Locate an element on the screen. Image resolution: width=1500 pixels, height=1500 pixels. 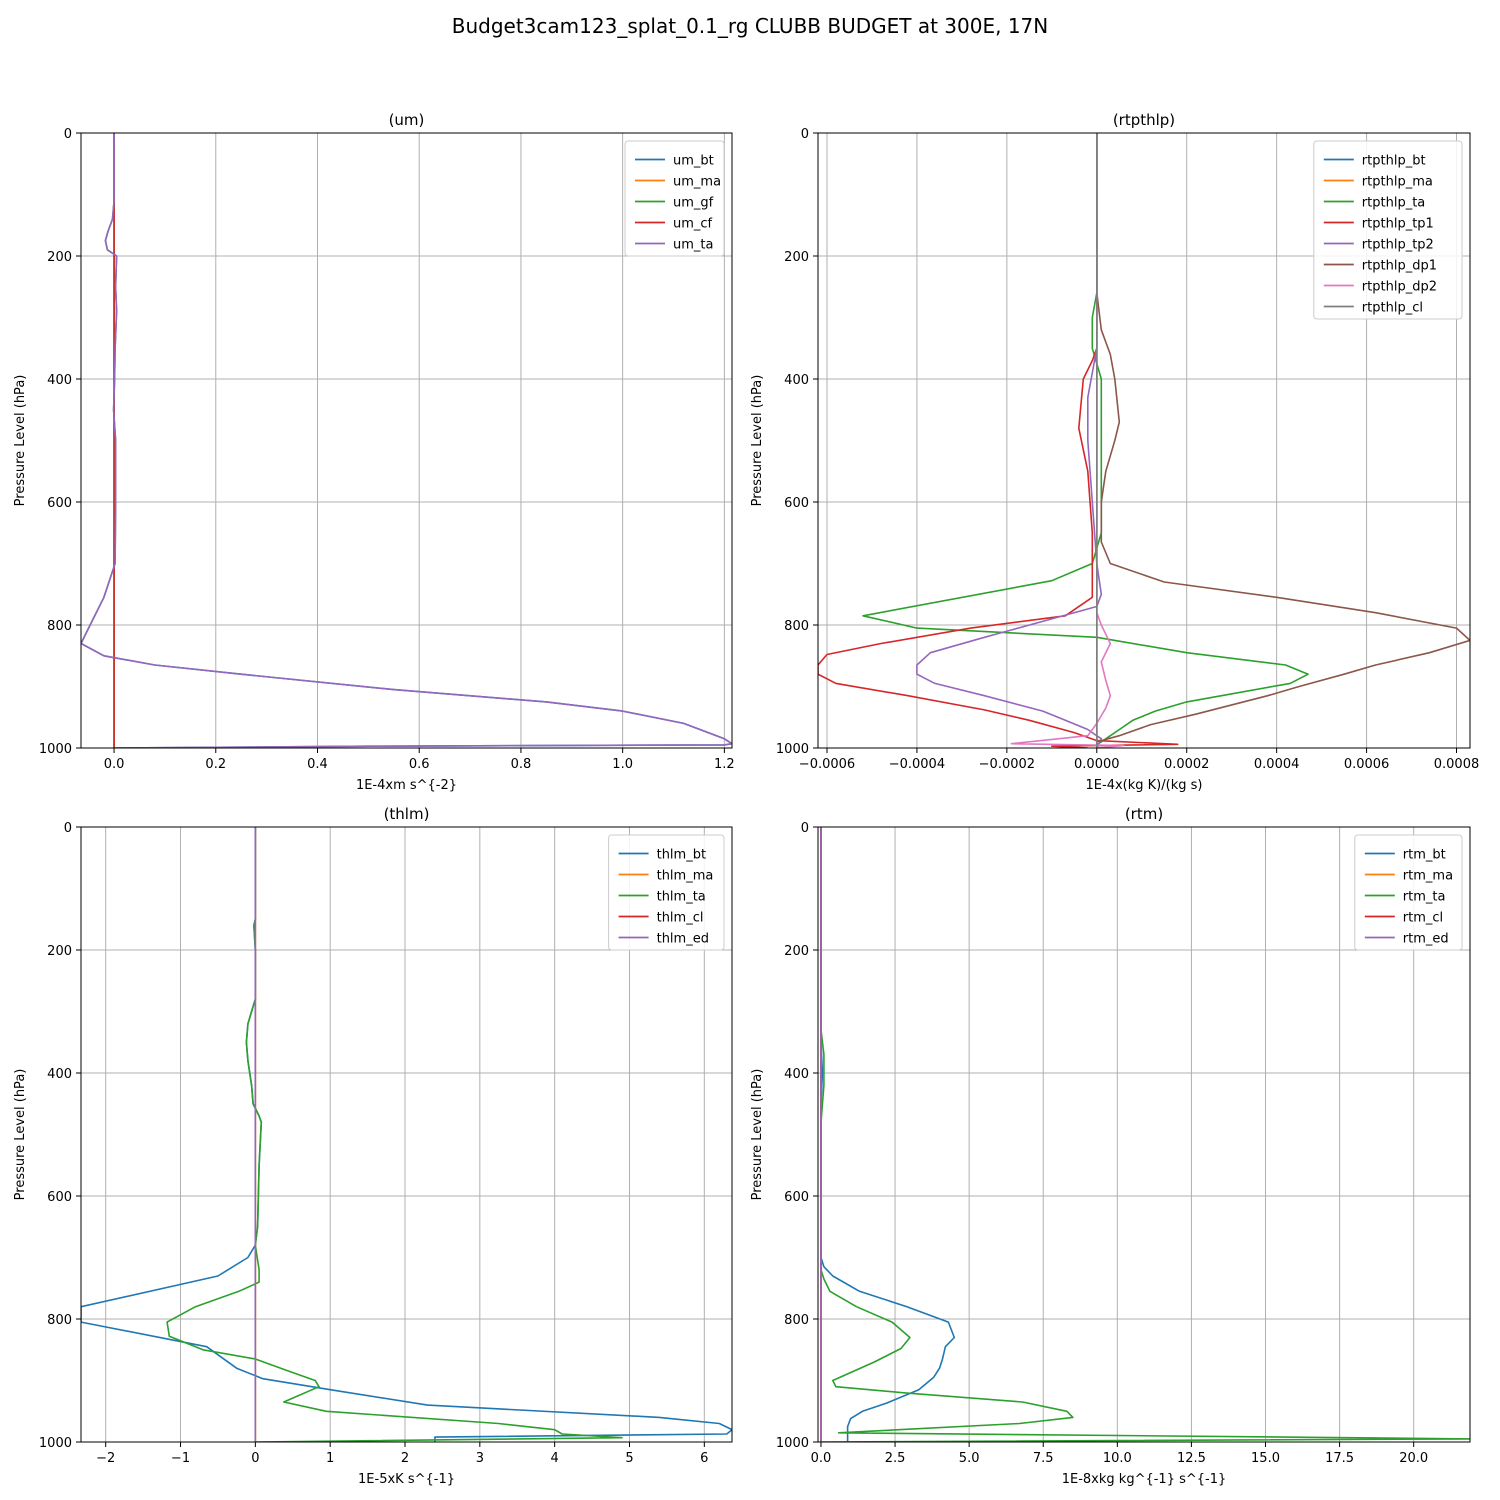
x-tick-label: 17.5 is located at coordinates (1339, 1458).